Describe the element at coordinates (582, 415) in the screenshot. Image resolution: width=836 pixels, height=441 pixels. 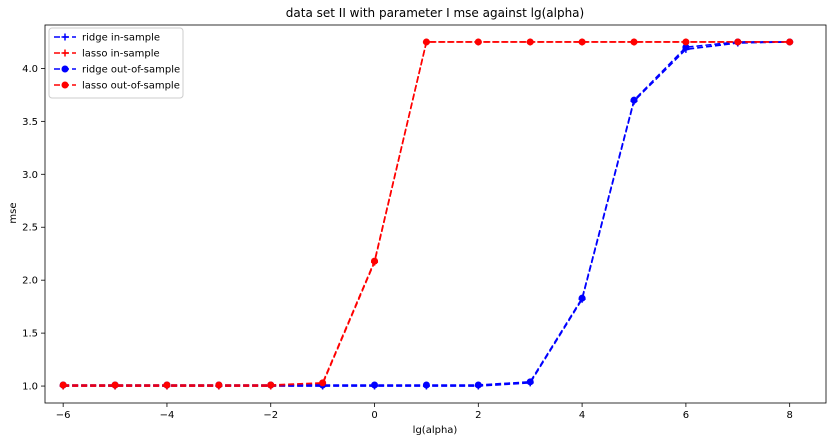
I see `x-tick-label-5: 4` at that location.